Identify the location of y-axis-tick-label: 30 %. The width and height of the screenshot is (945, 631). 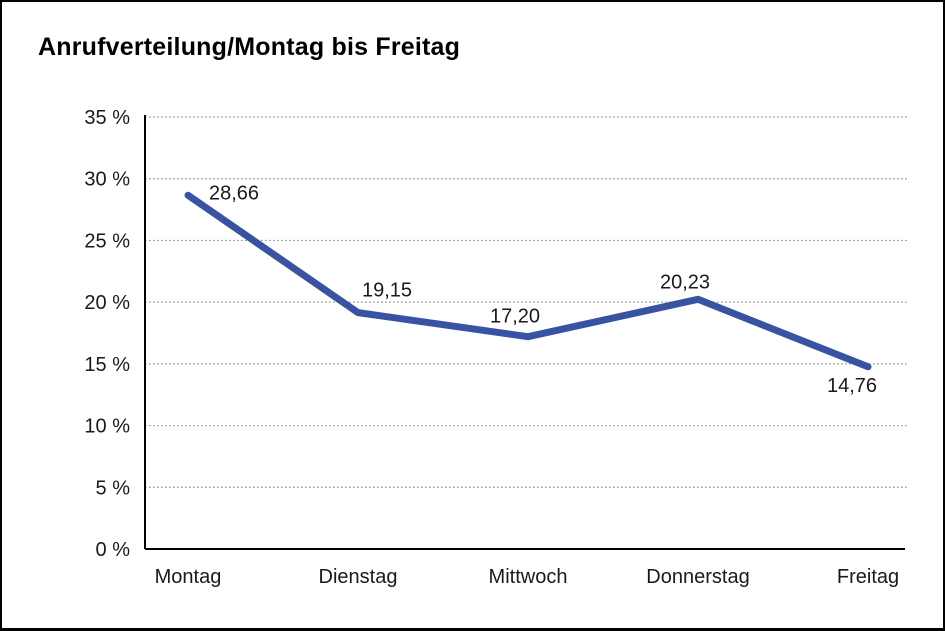
(107, 180).